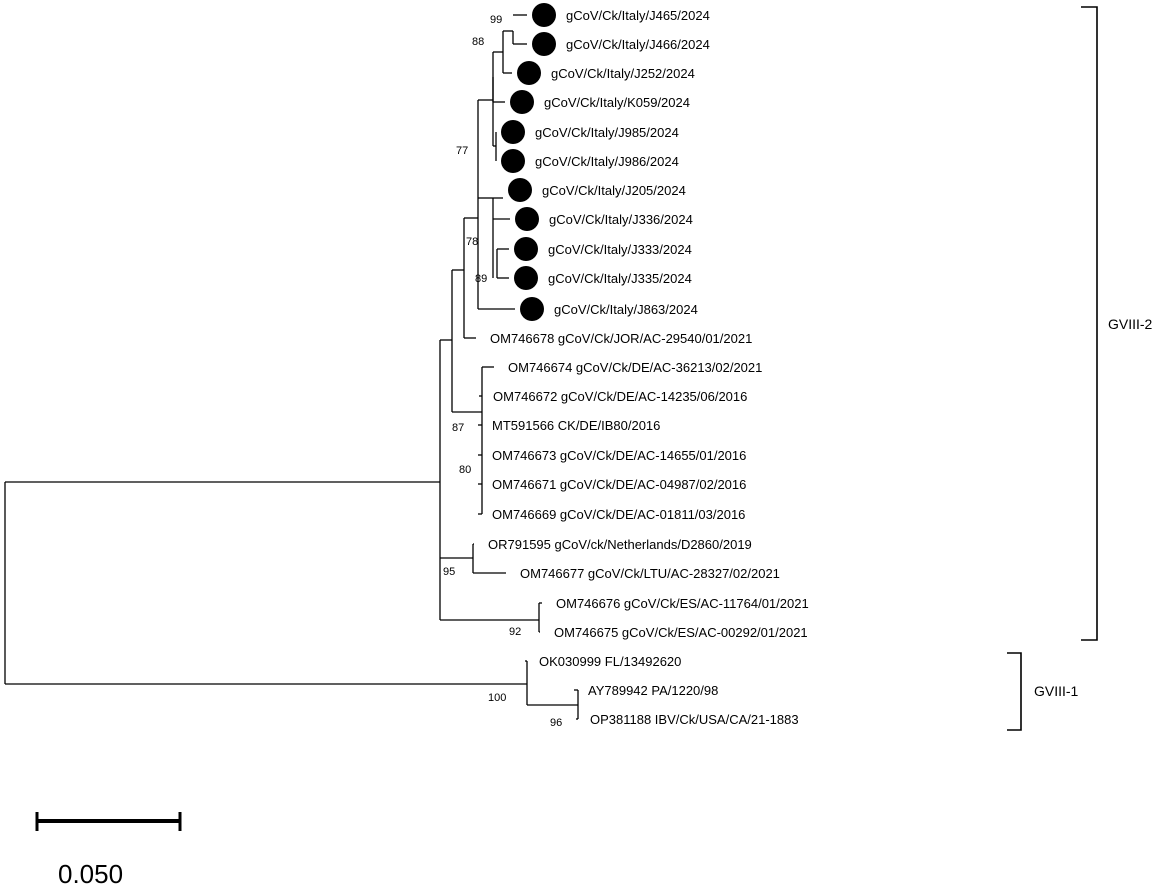  I want to click on tip-label: OM746678 gCoV/Ck/JOR/AC-29540/01/2021, so click(621, 338).